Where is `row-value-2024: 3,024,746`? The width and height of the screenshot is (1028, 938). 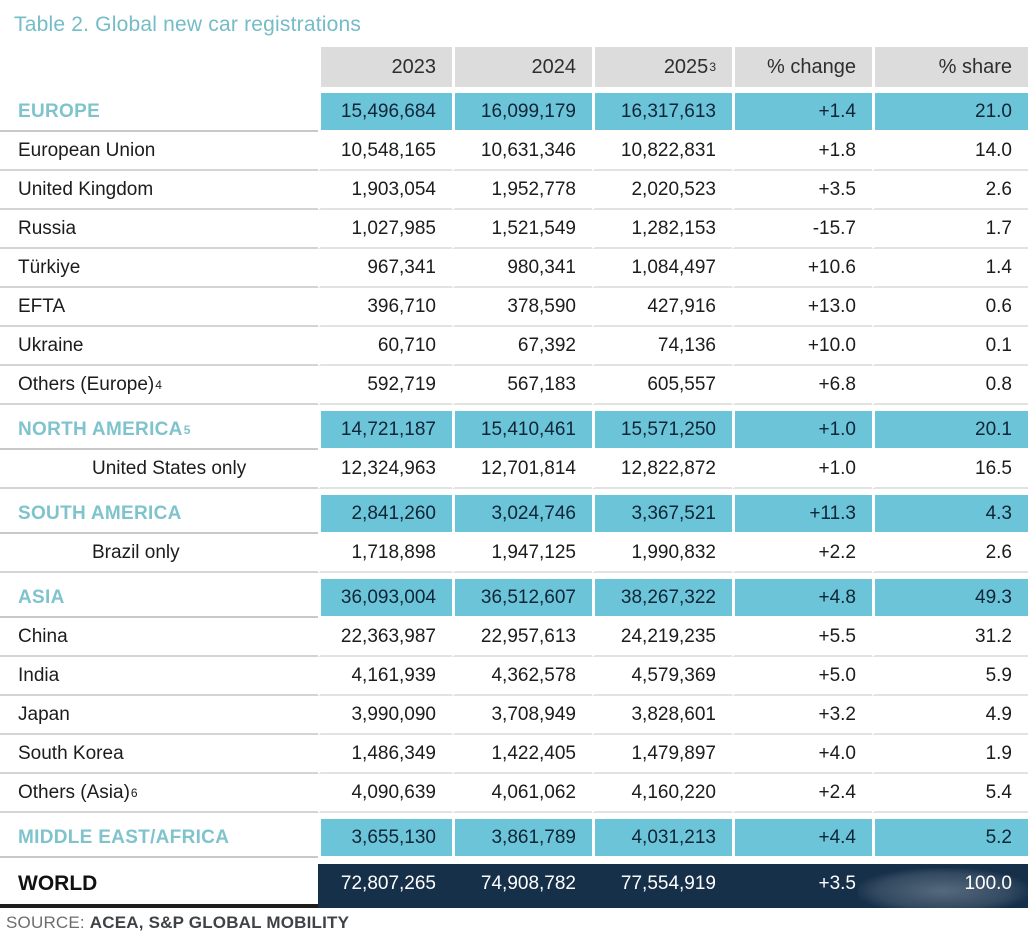 row-value-2024: 3,024,746 is located at coordinates (522, 514).